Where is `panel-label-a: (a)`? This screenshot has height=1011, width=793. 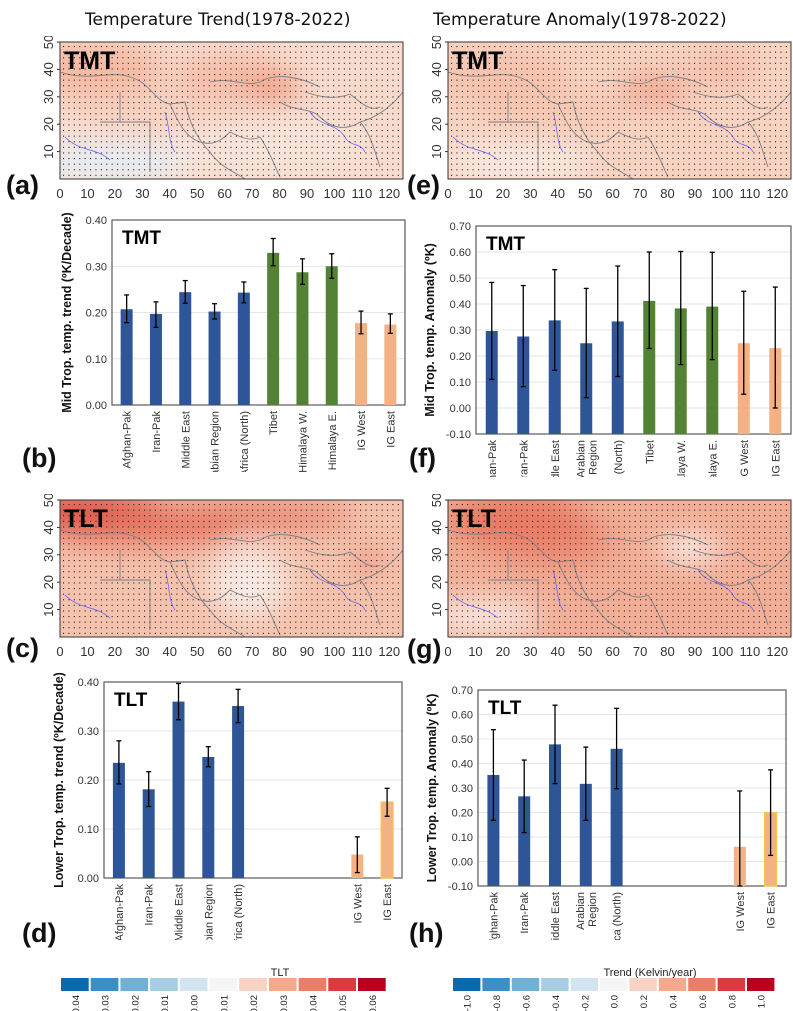 panel-label-a: (a) is located at coordinates (22, 185).